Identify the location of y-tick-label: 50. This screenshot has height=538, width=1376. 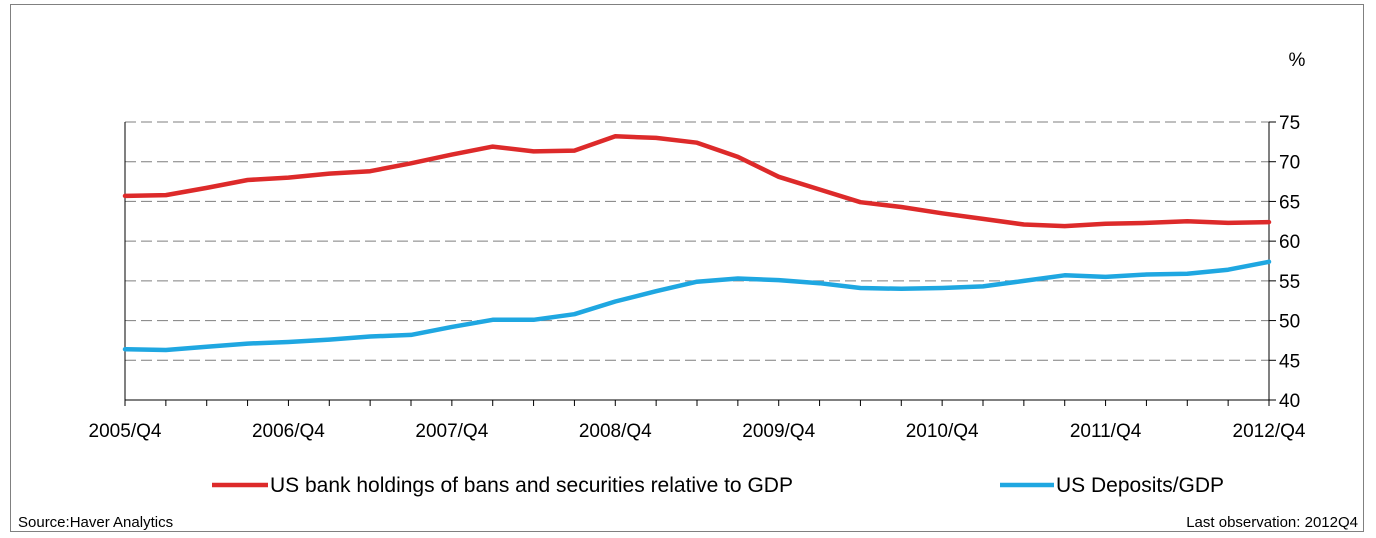
(1289, 322).